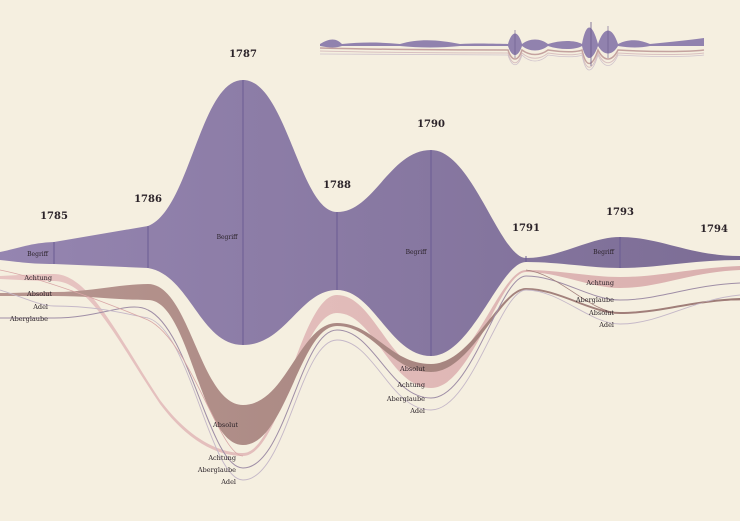  What do you see at coordinates (148, 199) in the screenshot?
I see `year-1786: 1786` at bounding box center [148, 199].